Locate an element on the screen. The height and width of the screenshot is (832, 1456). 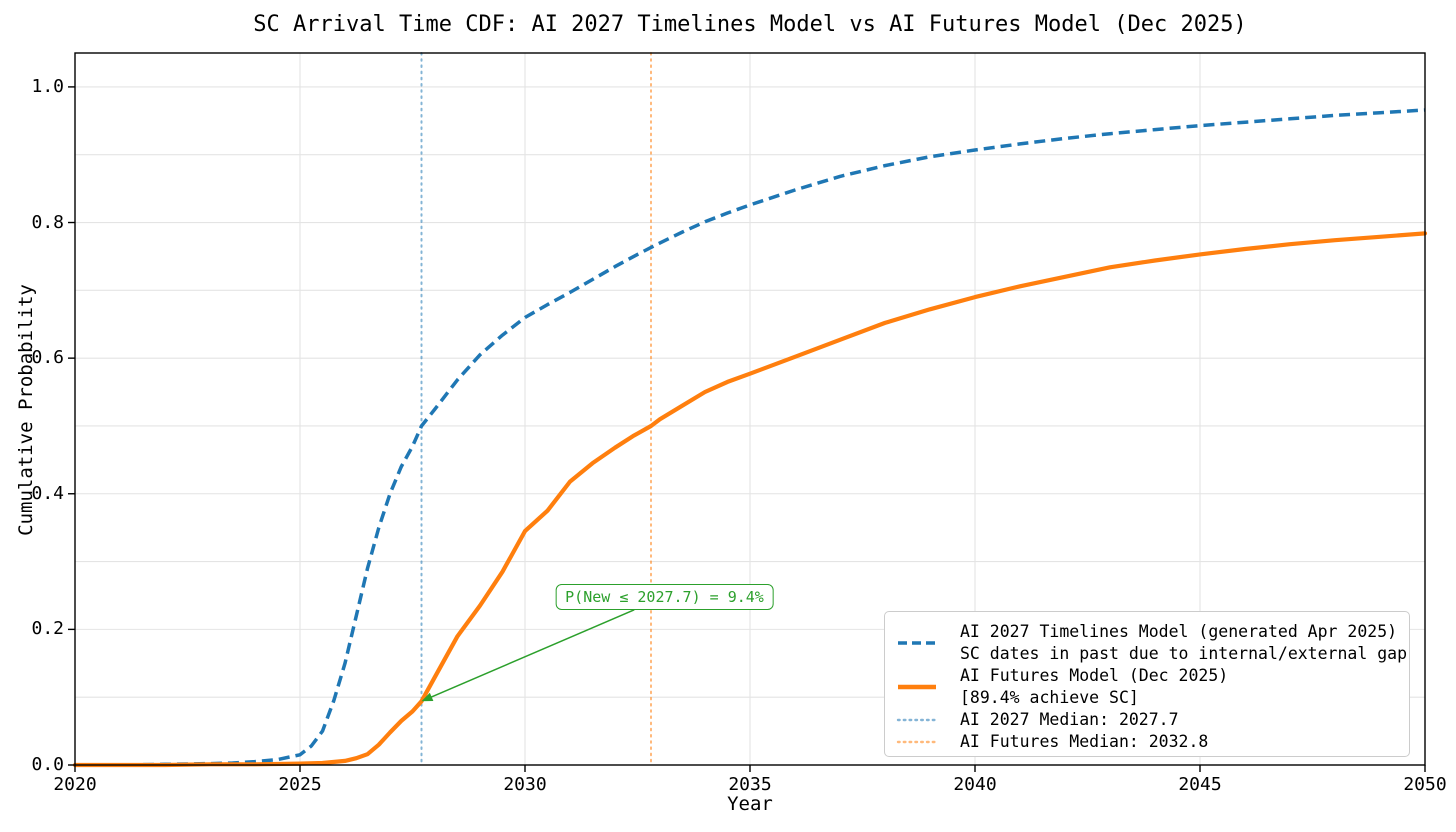
legend-label-line1: AI Futures Median: 2032.8 is located at coordinates (1084, 741).